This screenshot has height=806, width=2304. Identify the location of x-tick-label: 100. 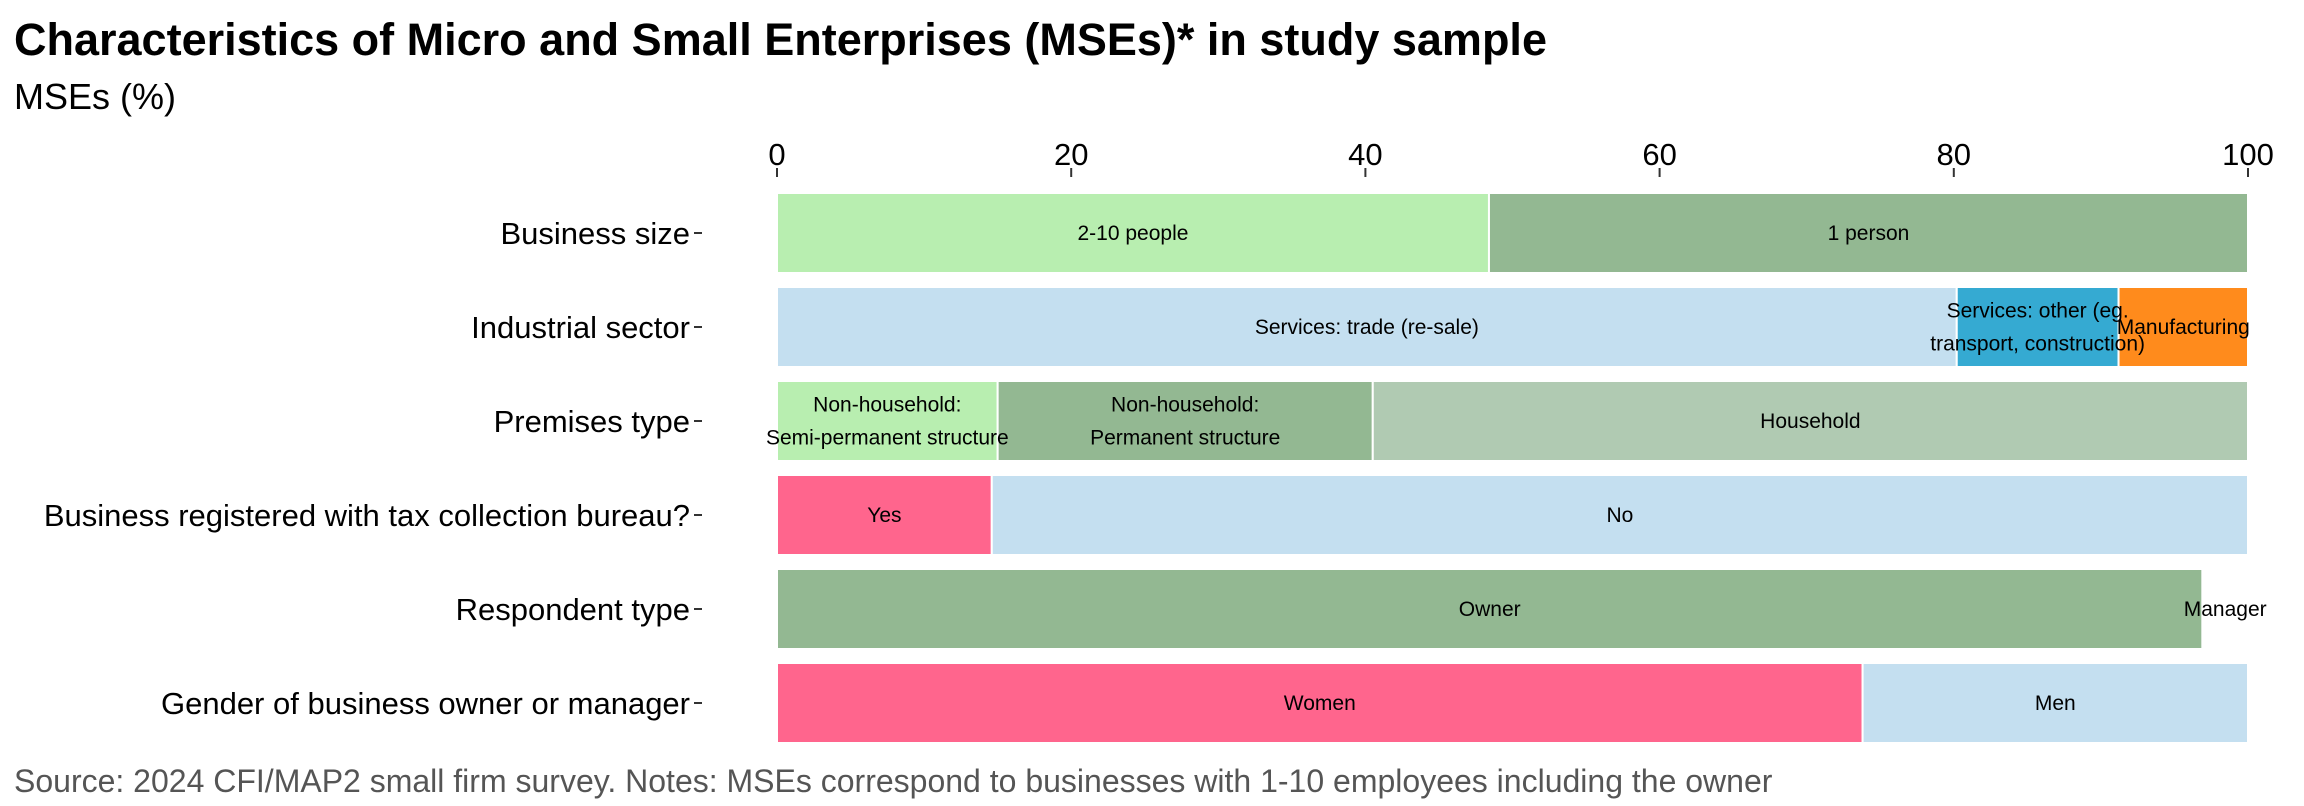
(2248, 154).